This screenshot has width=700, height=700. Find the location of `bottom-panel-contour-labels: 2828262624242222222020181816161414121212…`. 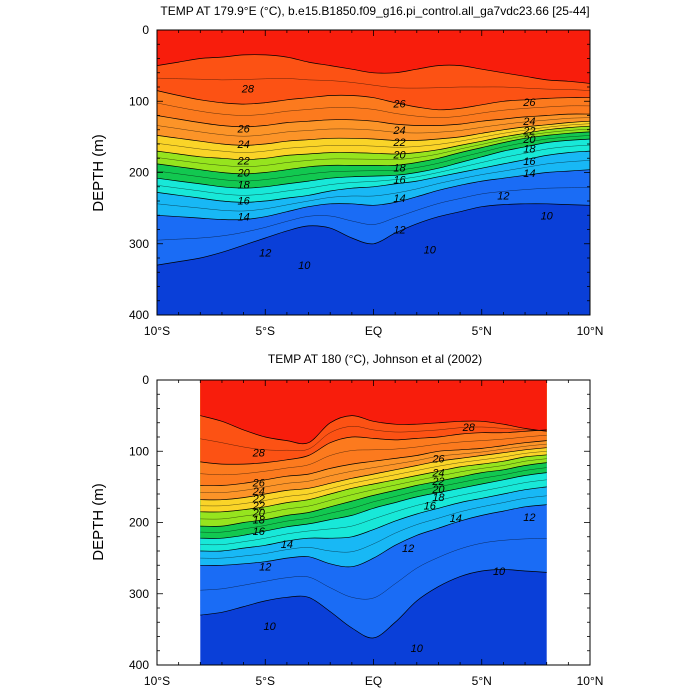

bottom-panel-contour-labels: 2828262624242222222020181816161414121212… is located at coordinates (394, 538).